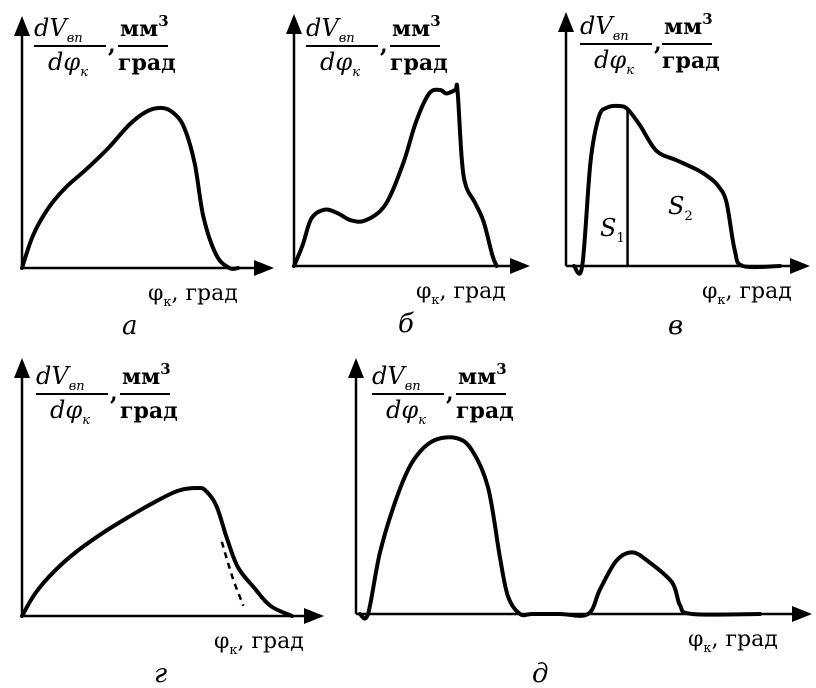 The height and width of the screenshot is (688, 816). Describe the element at coordinates (733, 641) in the screenshot. I see `xlabel-d: φк, град` at that location.